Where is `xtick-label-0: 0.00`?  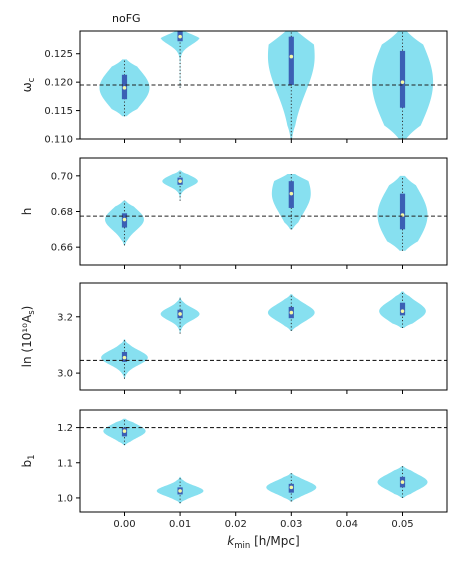
xtick-label-0: 0.00 is located at coordinates (124, 524).